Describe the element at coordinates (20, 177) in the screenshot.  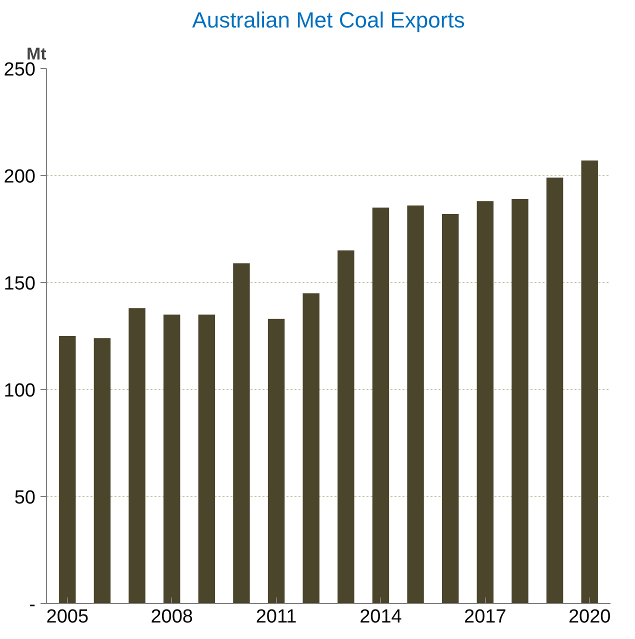
I see `y-tick-label: 200` at that location.